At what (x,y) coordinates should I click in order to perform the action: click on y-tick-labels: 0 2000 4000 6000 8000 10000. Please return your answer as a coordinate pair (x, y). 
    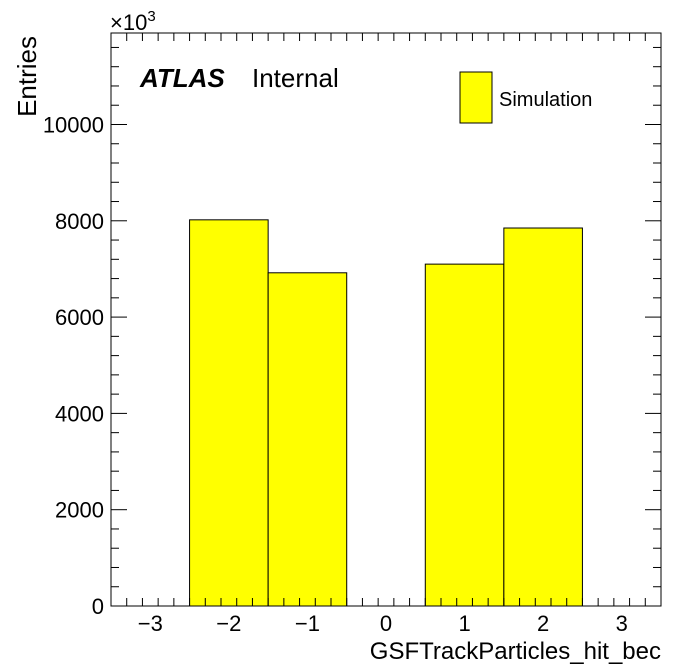
    Looking at the image, I should click on (73, 365).